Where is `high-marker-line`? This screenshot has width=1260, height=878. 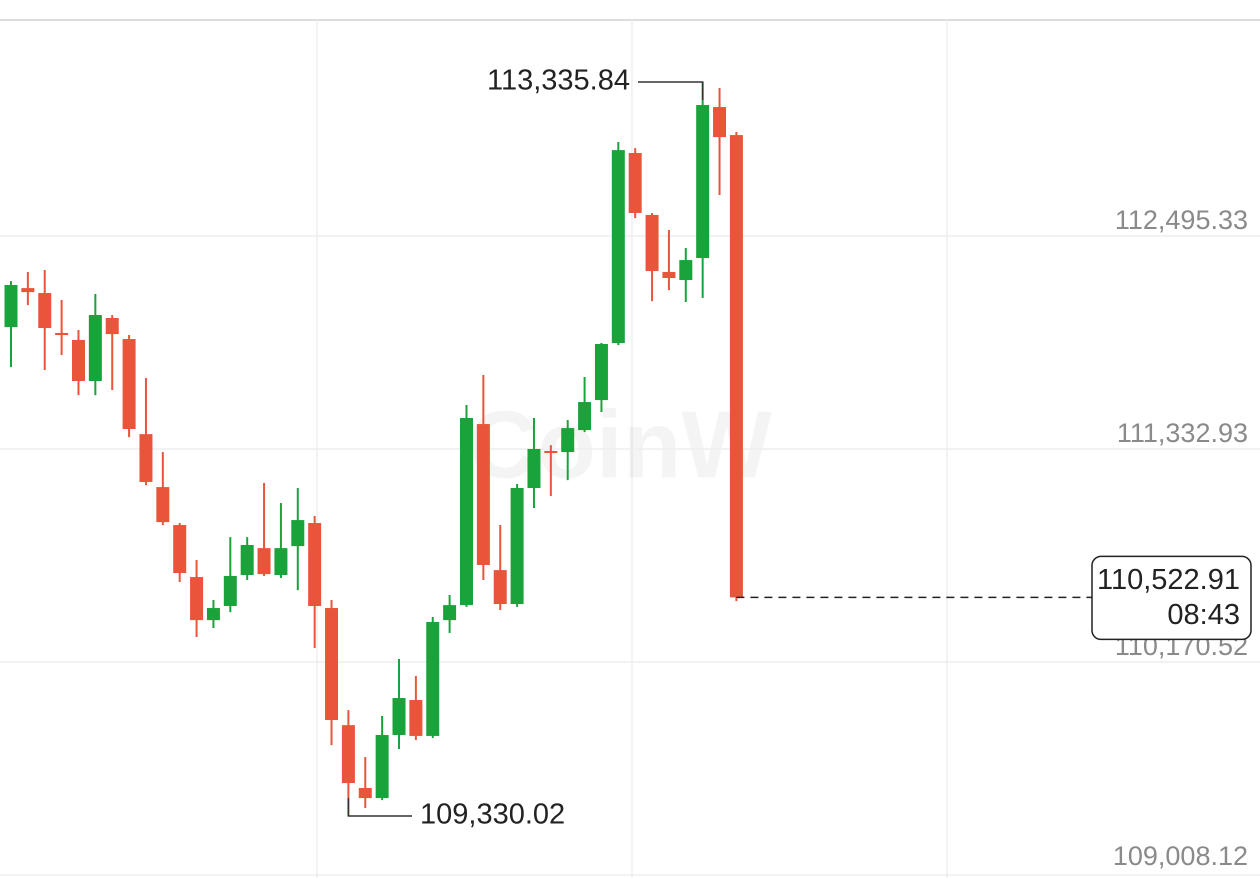 high-marker-line is located at coordinates (671, 90).